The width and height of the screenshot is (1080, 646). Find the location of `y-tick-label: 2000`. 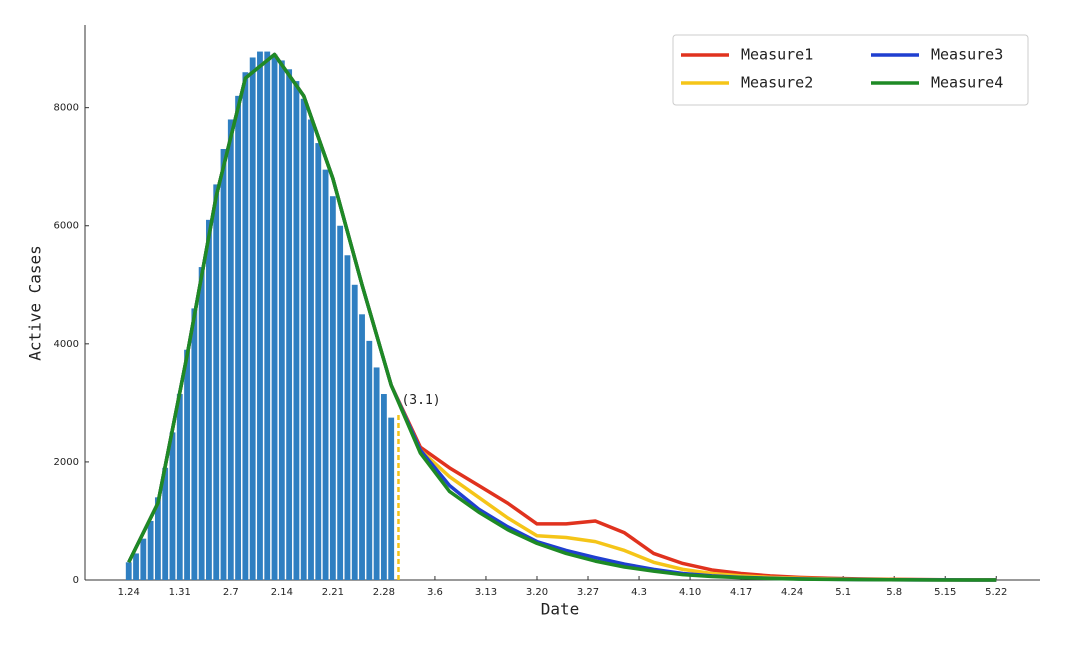

y-tick-label: 2000 is located at coordinates (66, 462).